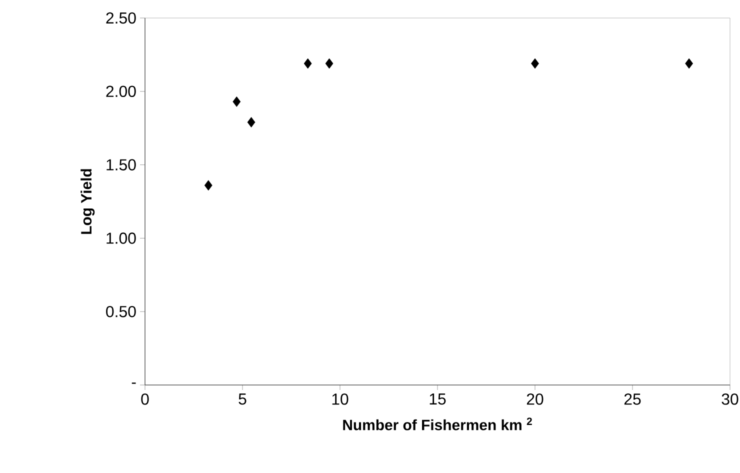 The image size is (740, 473). What do you see at coordinates (134, 383) in the screenshot?
I see `y-tick-label: -` at bounding box center [134, 383].